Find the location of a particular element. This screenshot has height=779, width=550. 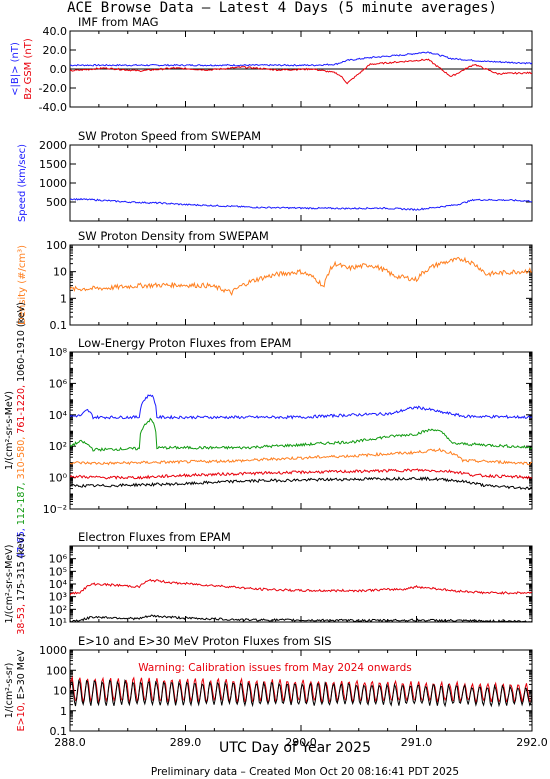

y-axis-label: <|B|> (nT) is located at coordinates (15, 69).